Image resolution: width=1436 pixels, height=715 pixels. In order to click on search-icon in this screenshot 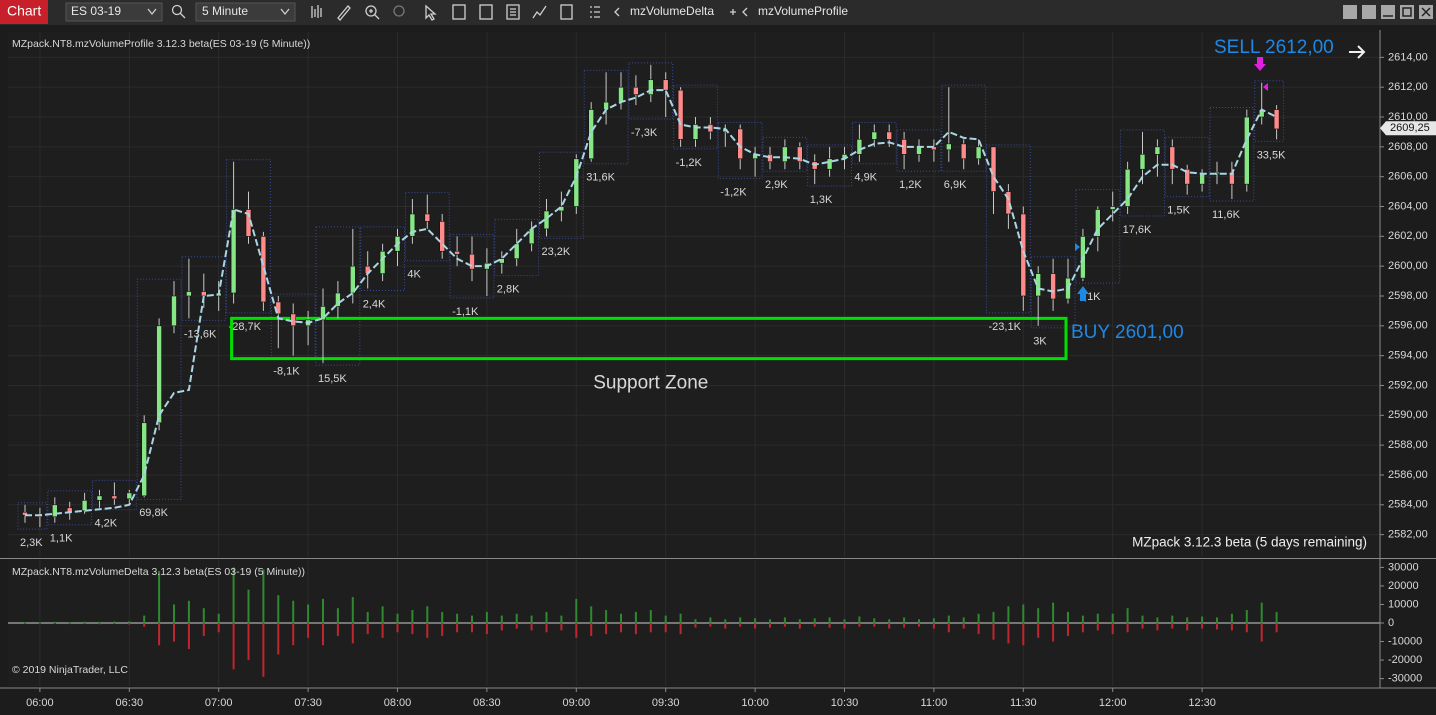, I will do `click(177, 10)`.